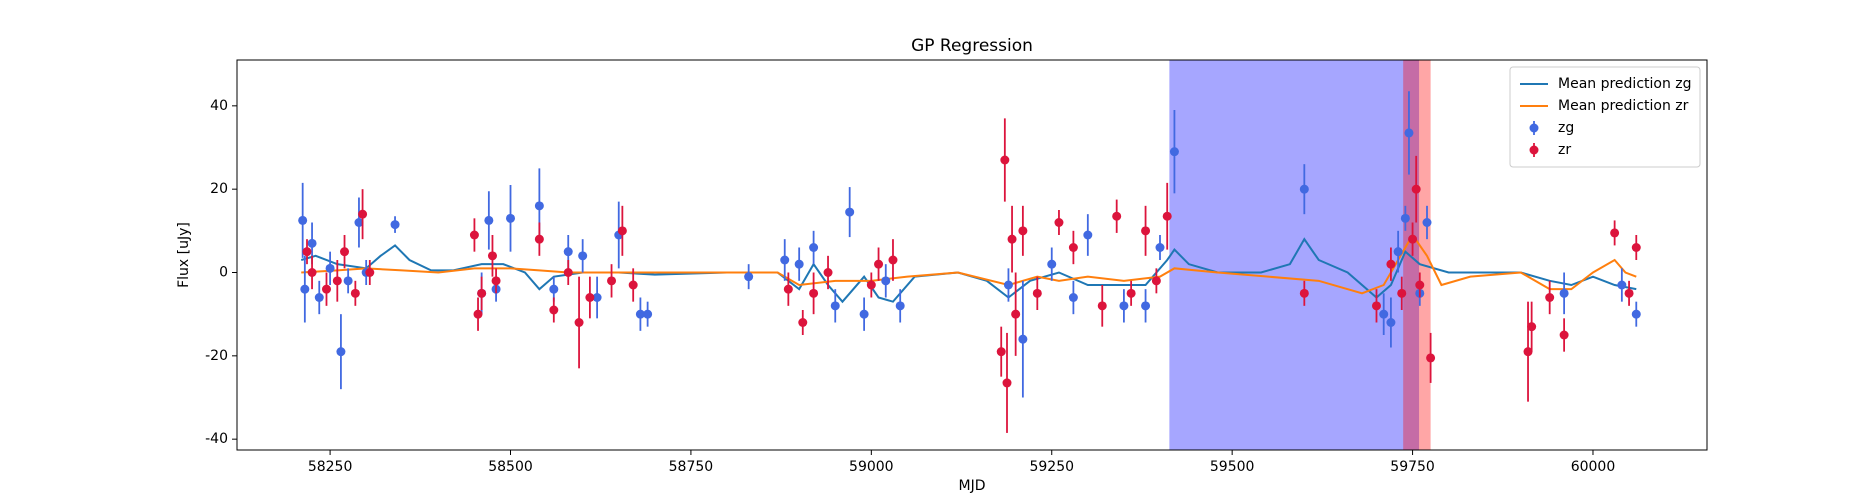 Image resolution: width=1875 pixels, height=500 pixels. I want to click on x-axis-label: MJD, so click(972, 486).